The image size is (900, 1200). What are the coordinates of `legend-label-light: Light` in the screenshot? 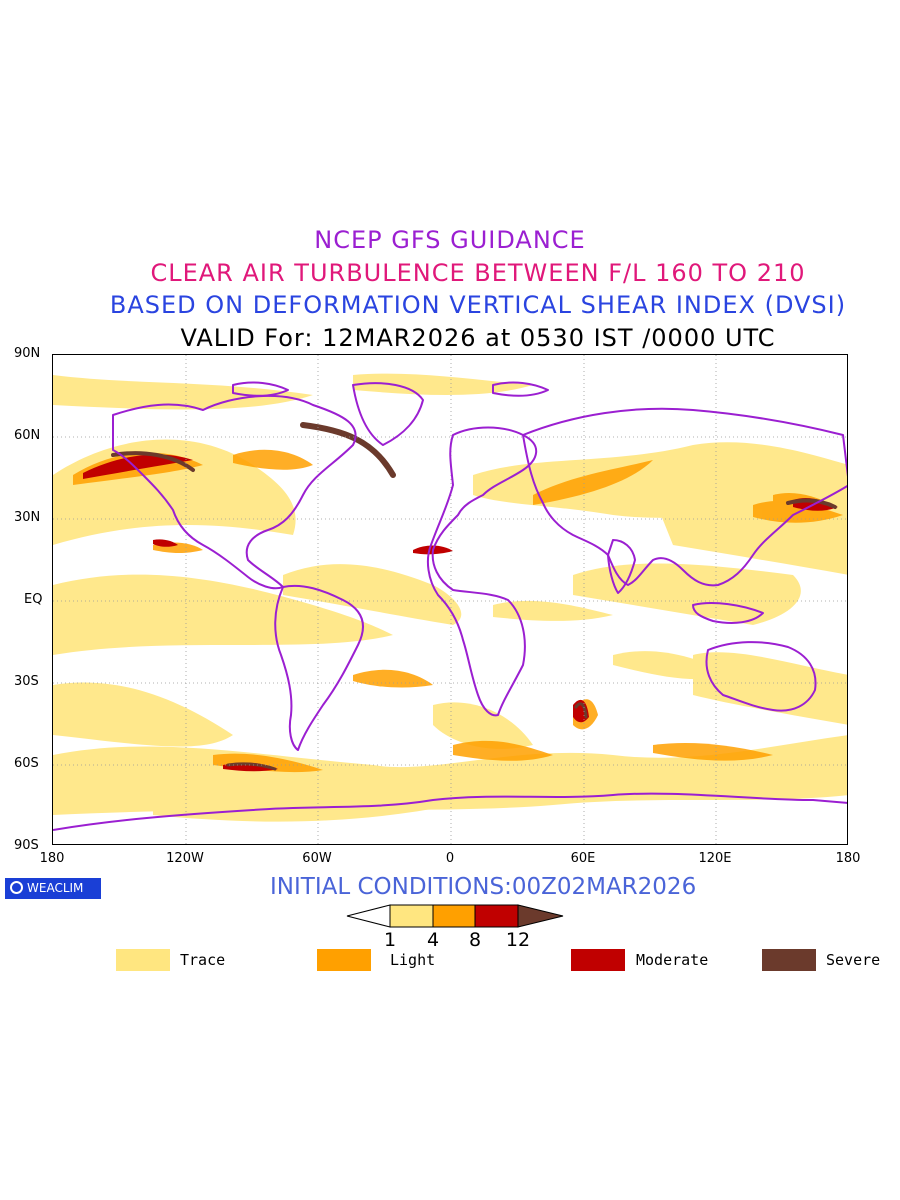 It's located at (413, 960).